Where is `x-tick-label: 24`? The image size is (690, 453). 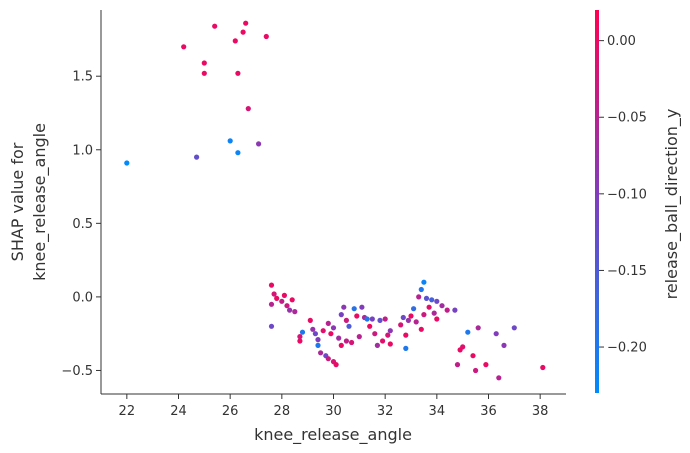 x-tick-label: 24 is located at coordinates (178, 411).